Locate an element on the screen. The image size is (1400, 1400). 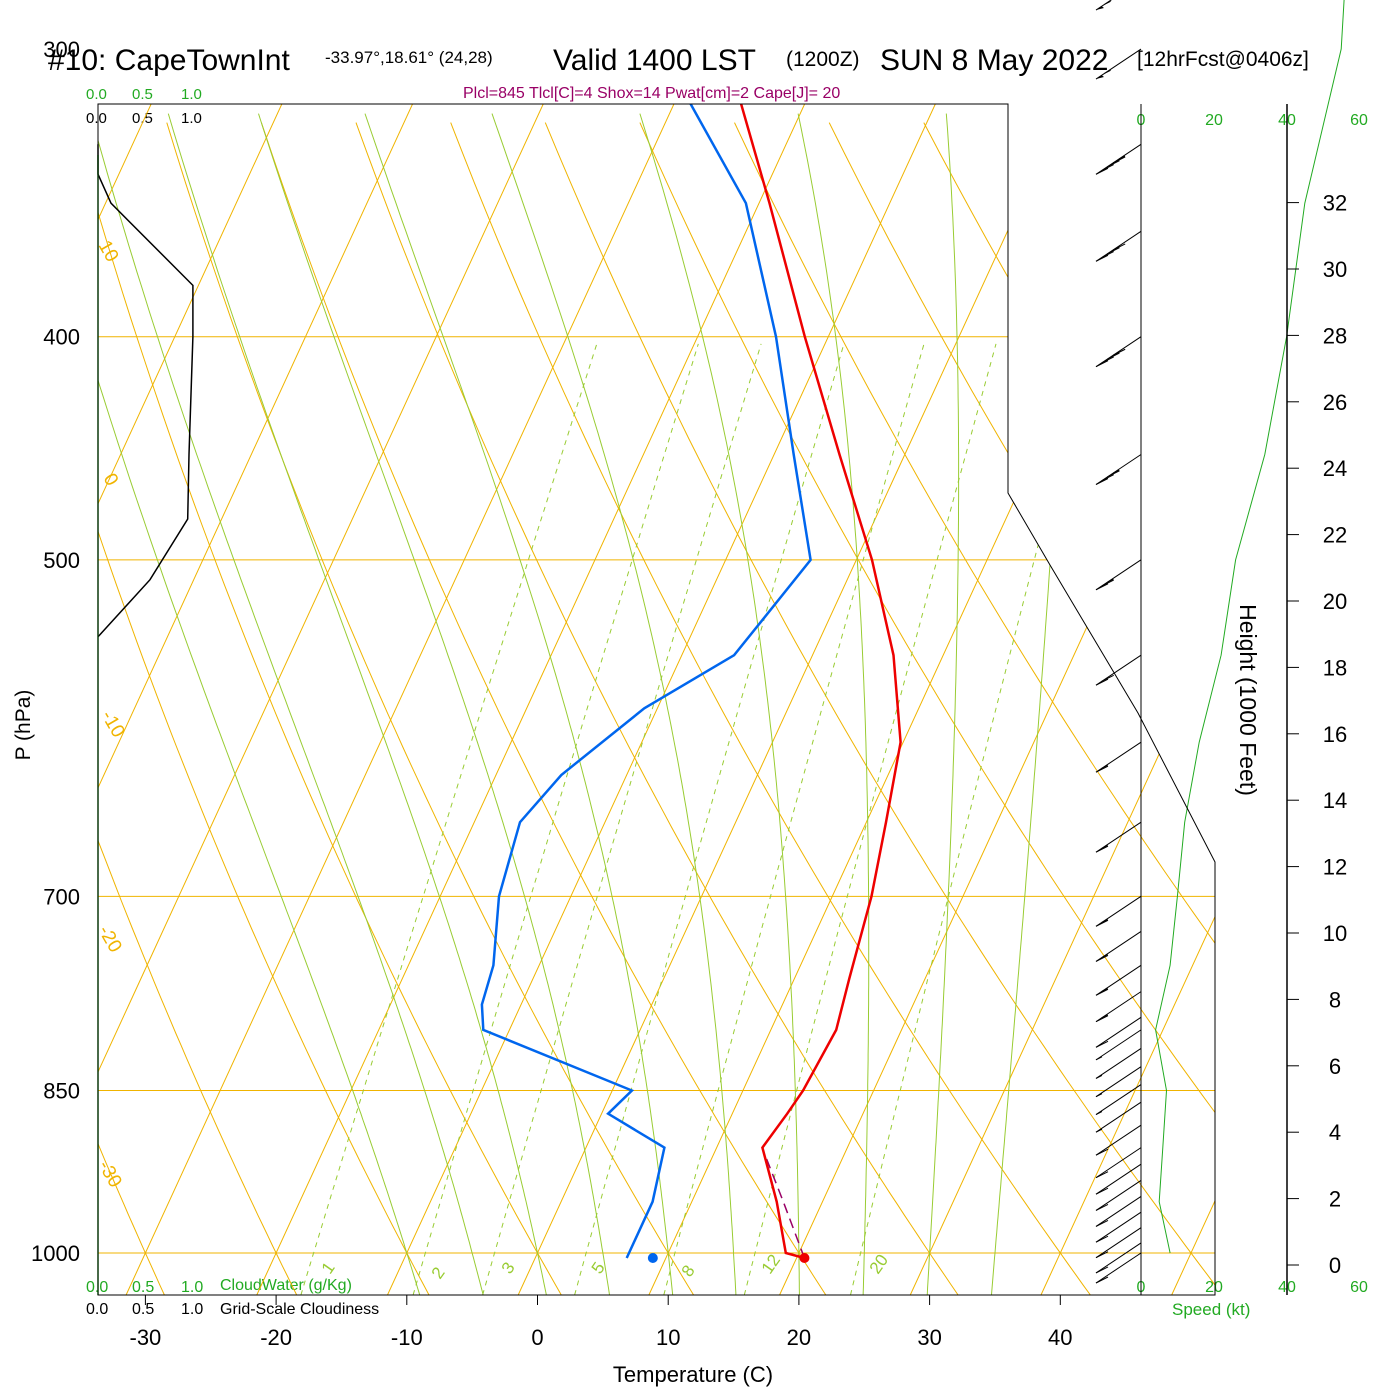
x-tick-label: 30 is located at coordinates (929, 1337).